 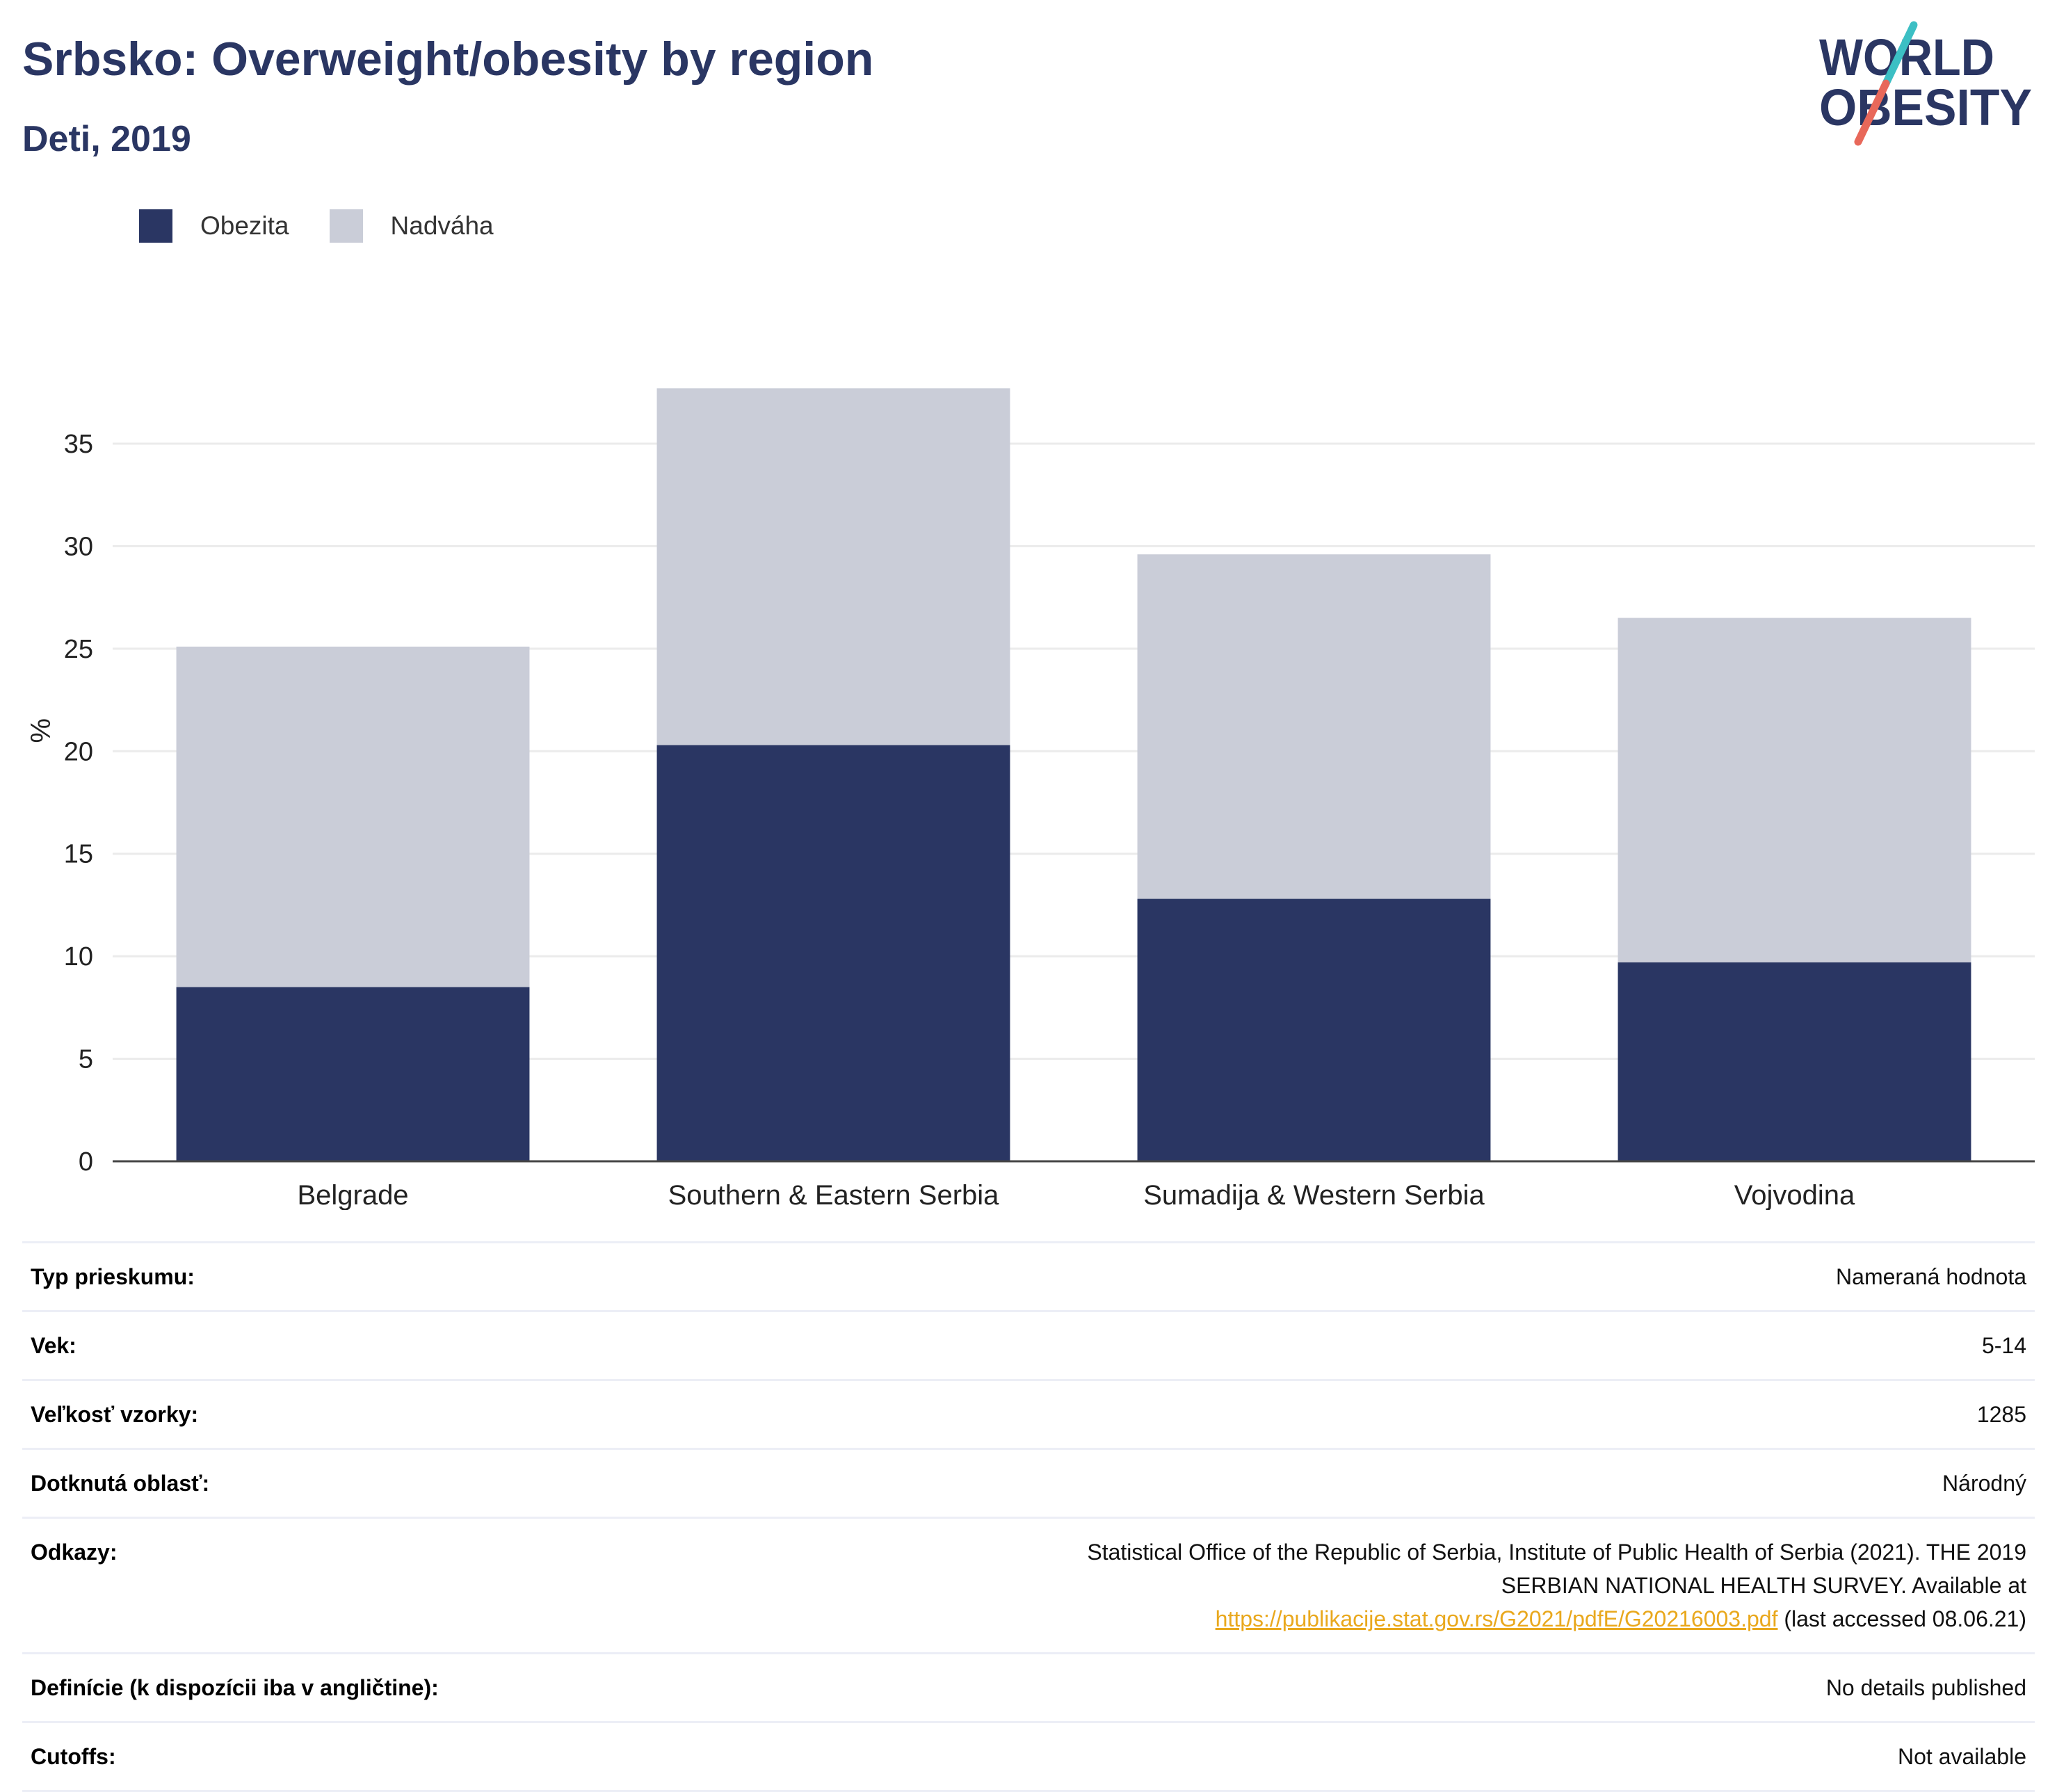 What do you see at coordinates (113, 1276) in the screenshot?
I see `info-key-survey-type: Typ prieskumu:` at bounding box center [113, 1276].